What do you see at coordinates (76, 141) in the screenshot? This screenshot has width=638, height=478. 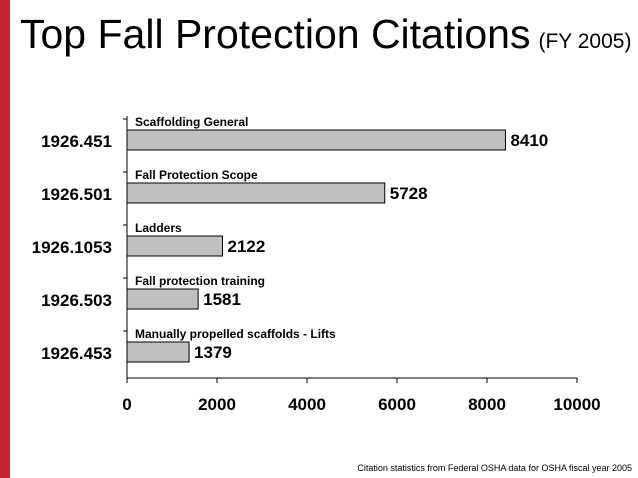 I see `category-label: 1926.451` at bounding box center [76, 141].